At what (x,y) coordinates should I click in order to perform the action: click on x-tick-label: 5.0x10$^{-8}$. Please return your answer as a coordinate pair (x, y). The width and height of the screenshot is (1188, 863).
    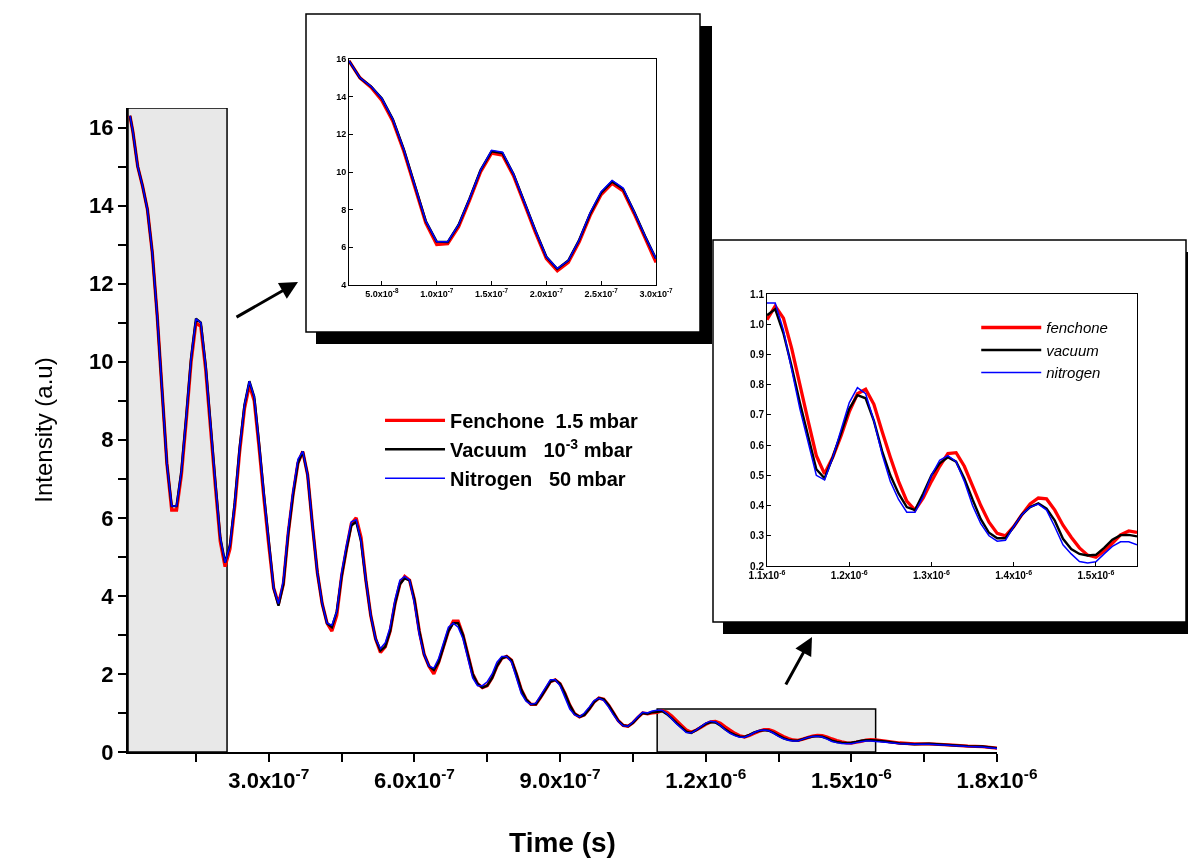
    Looking at the image, I should click on (382, 293).